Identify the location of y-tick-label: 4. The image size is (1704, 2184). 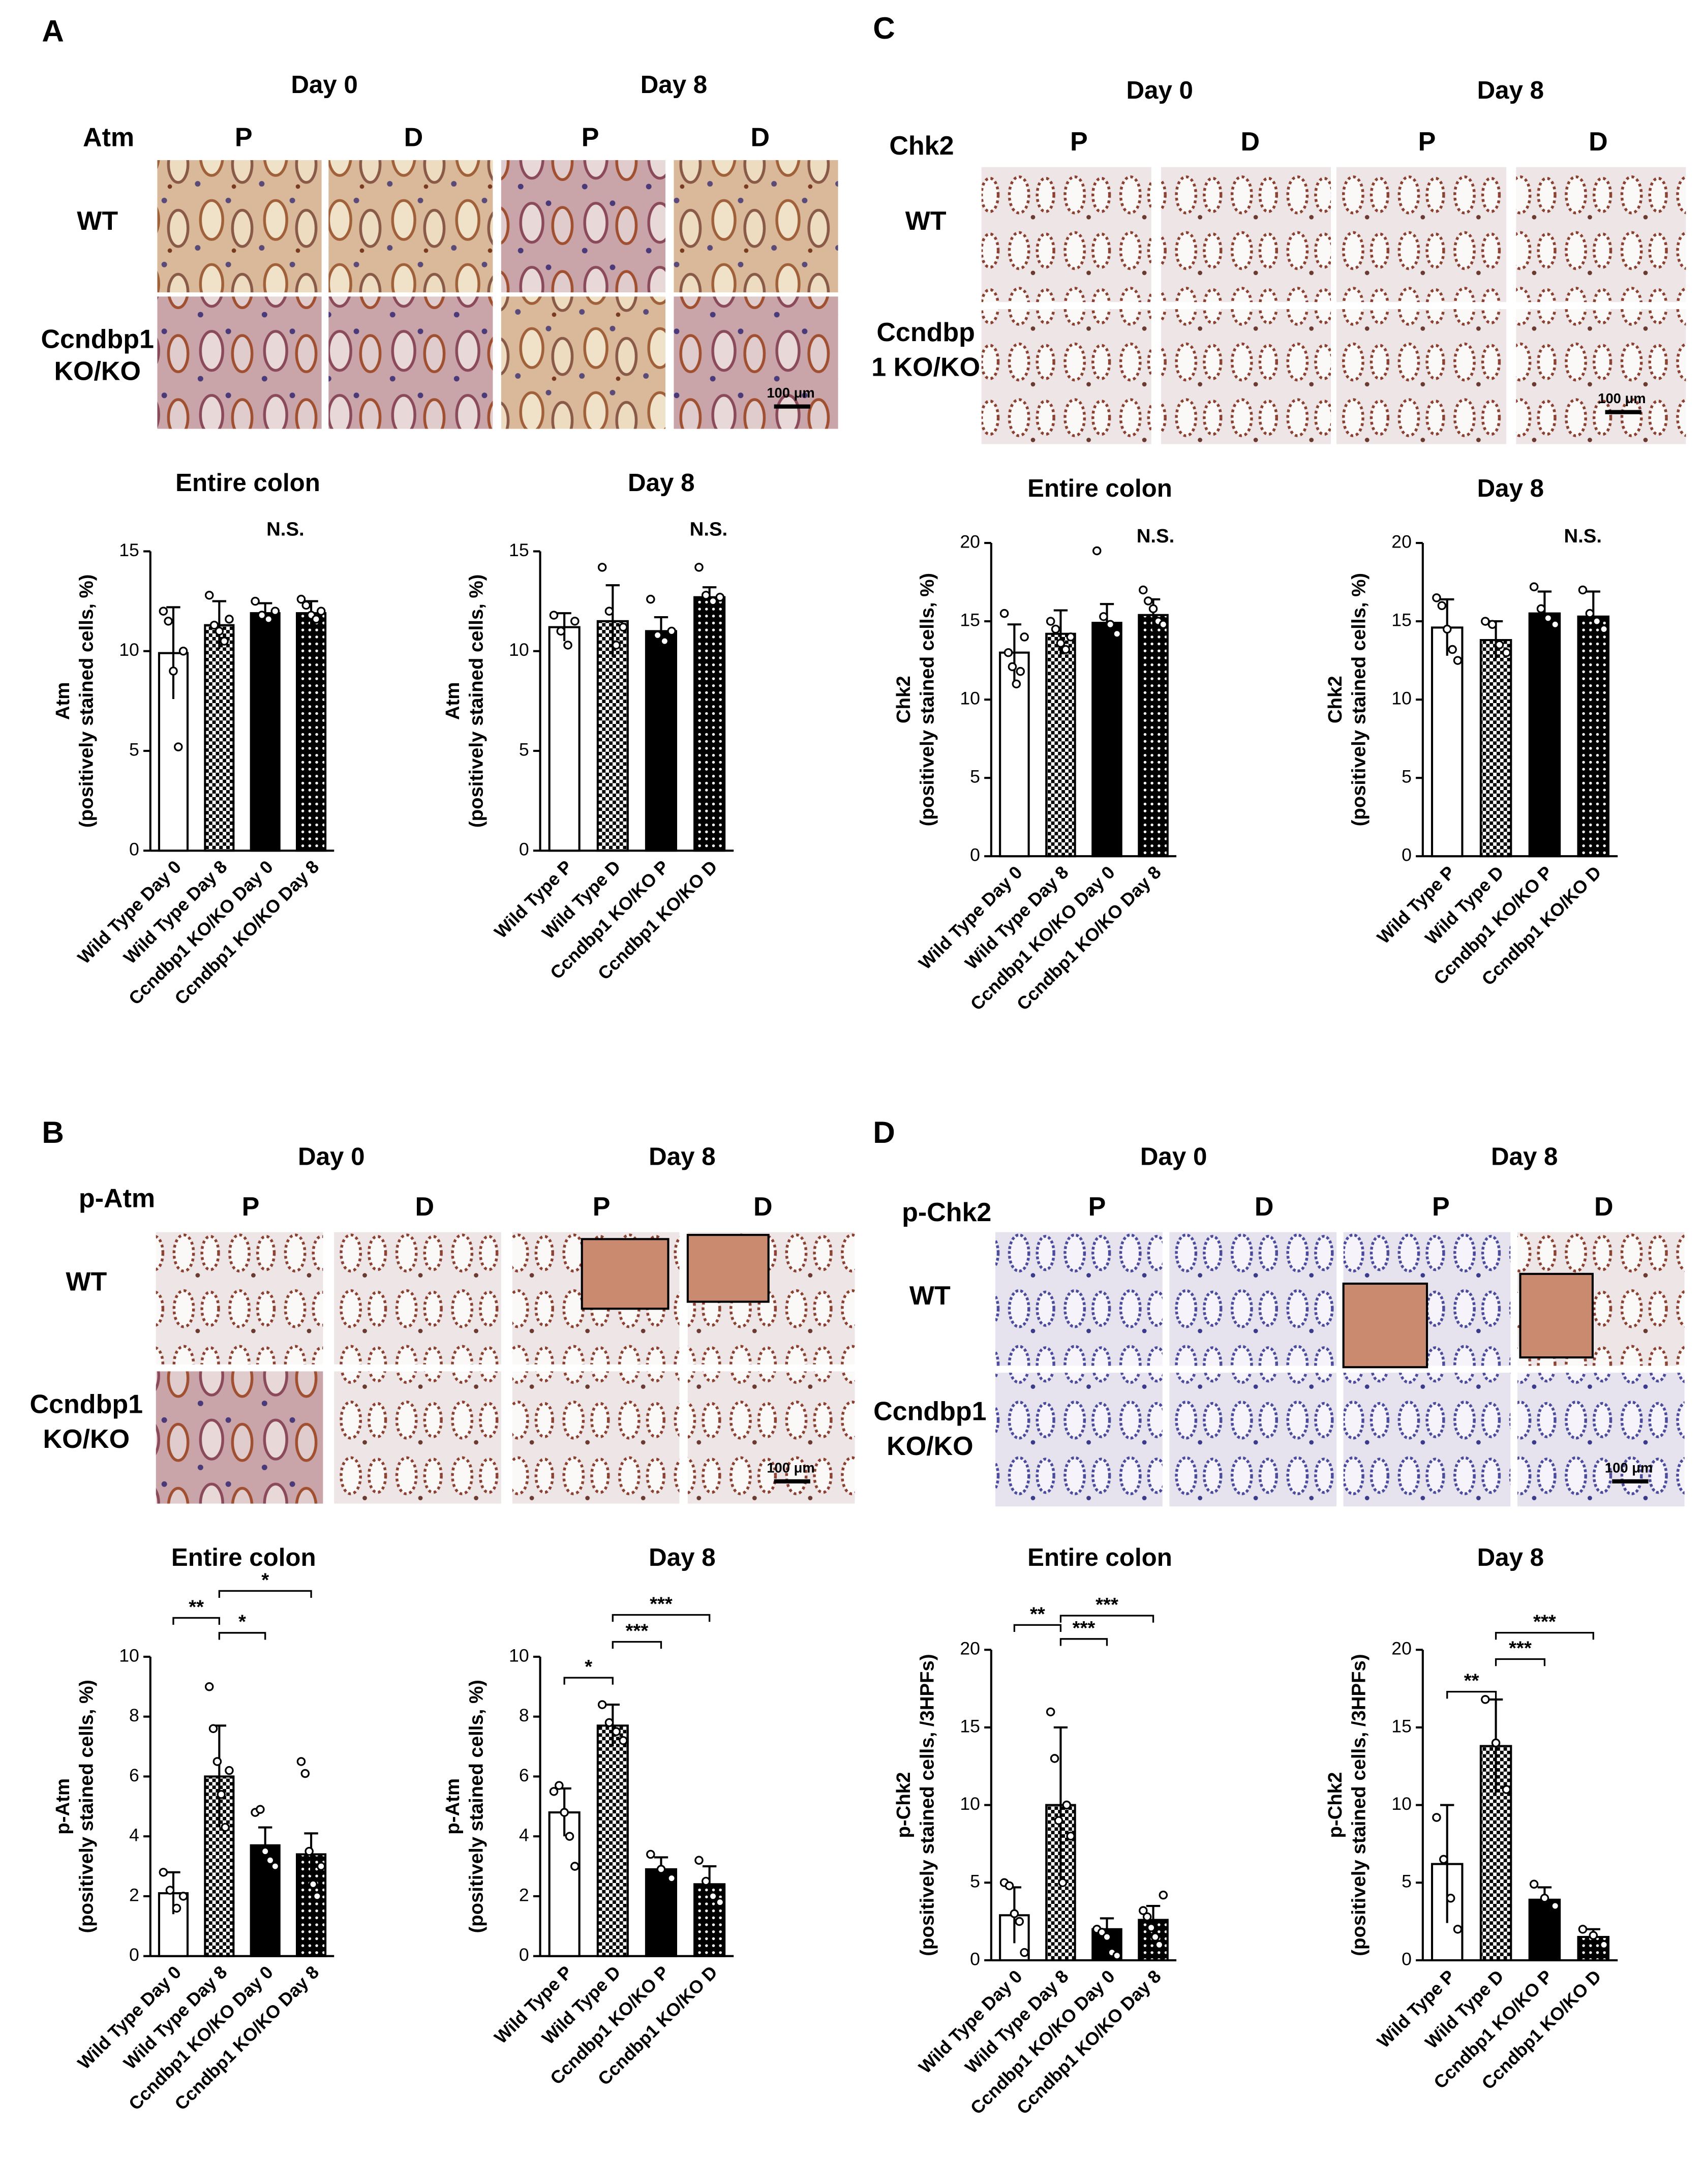
(134, 1835).